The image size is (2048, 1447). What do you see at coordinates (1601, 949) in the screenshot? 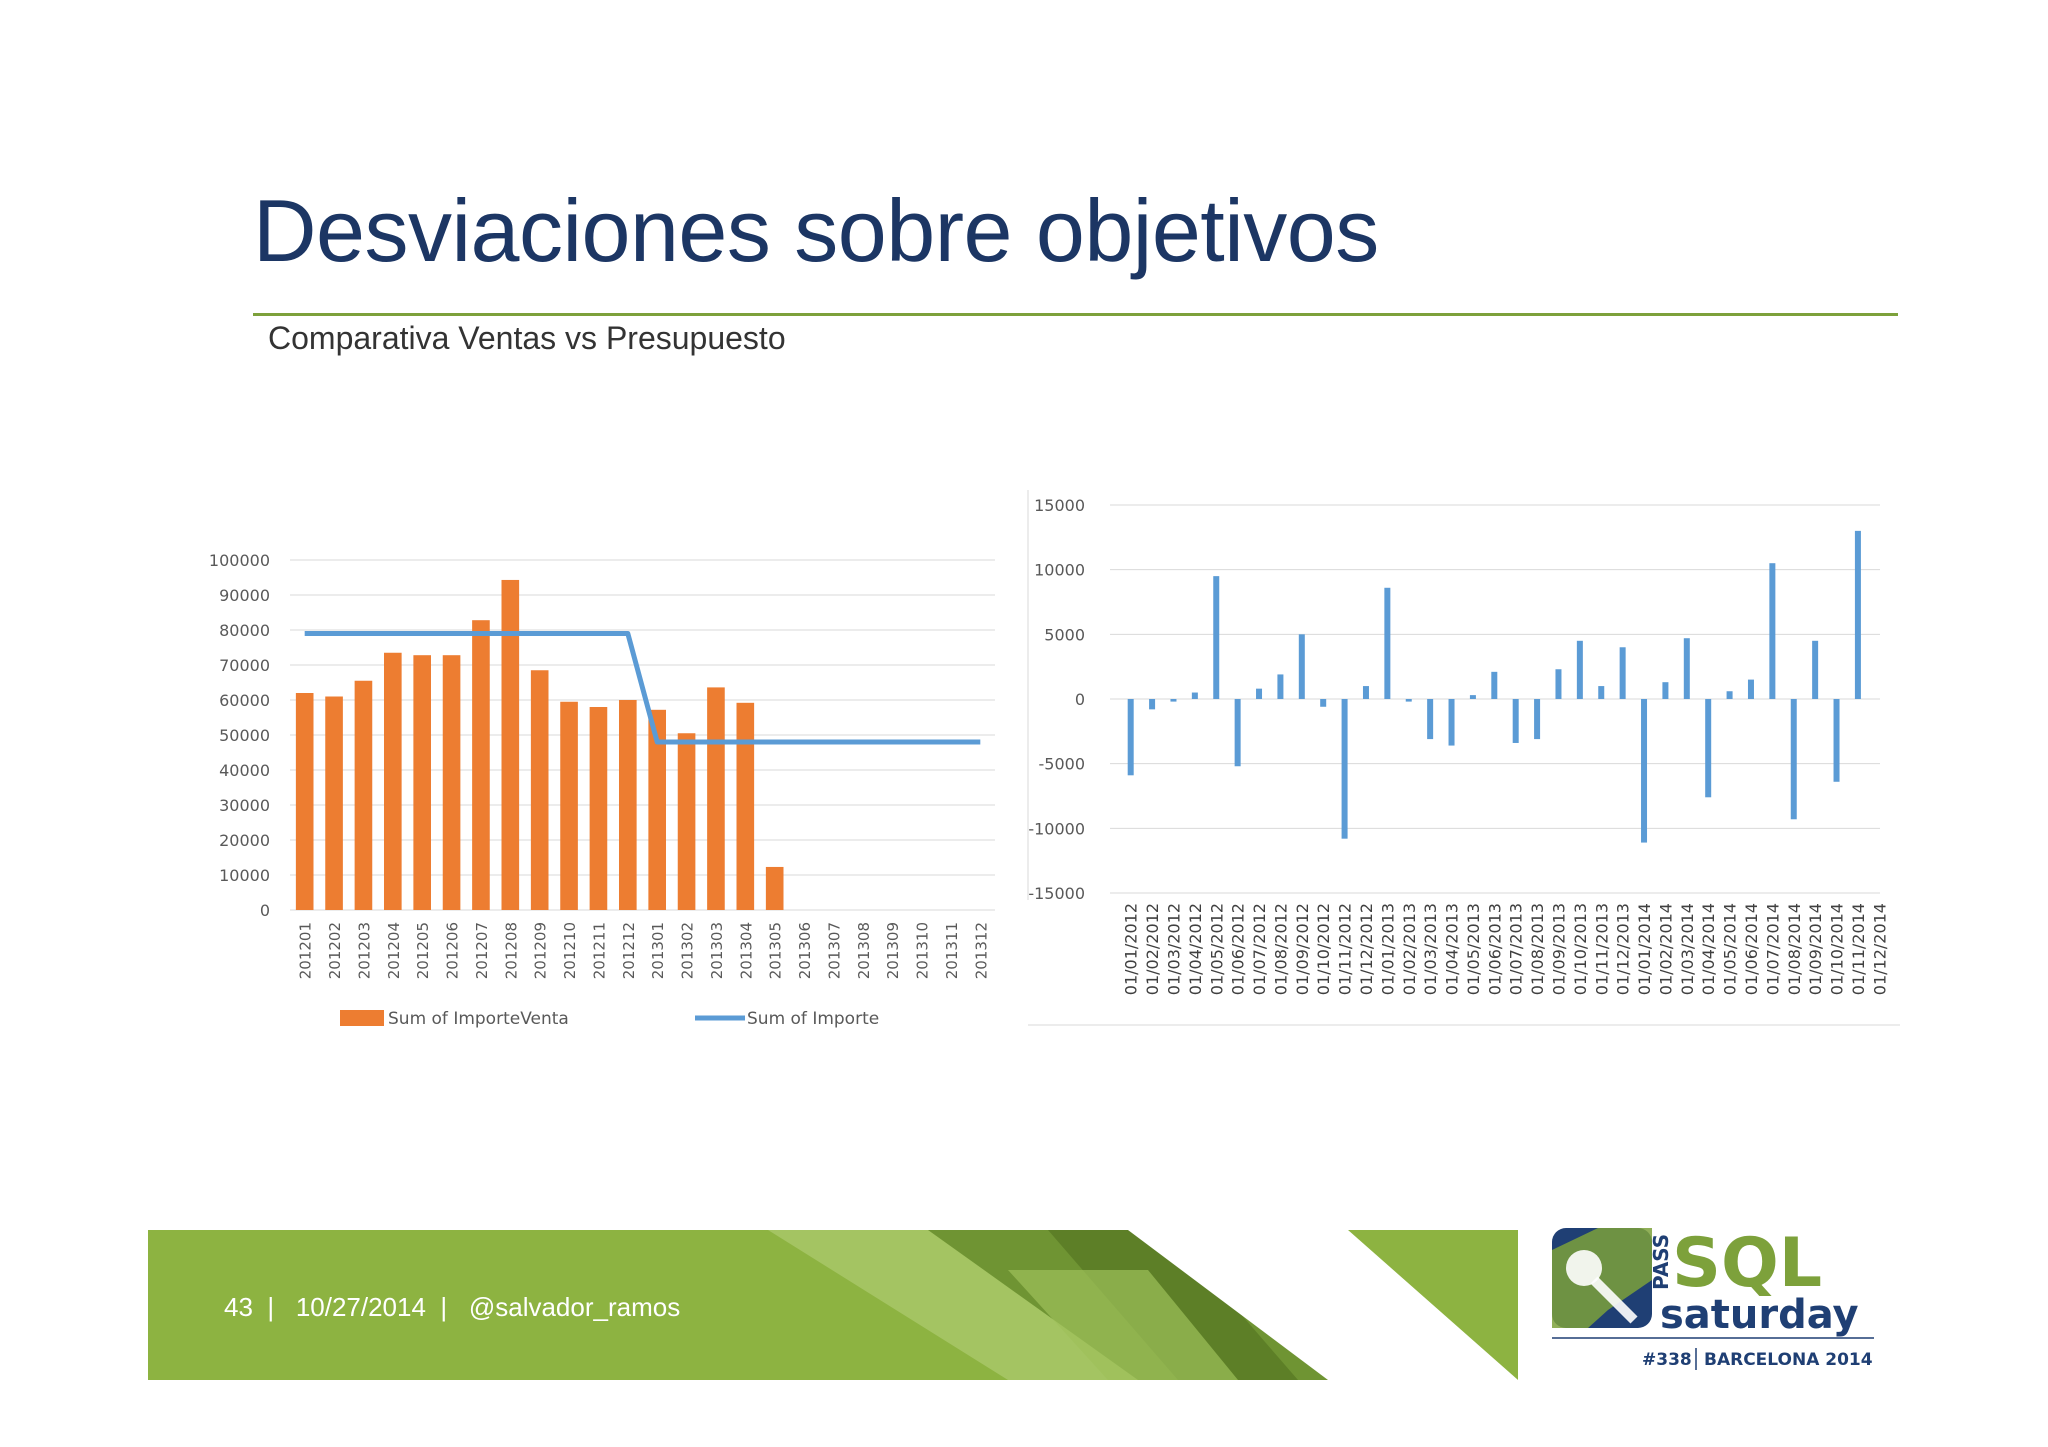
I see `x-tick-label: 01/11/2013` at bounding box center [1601, 949].